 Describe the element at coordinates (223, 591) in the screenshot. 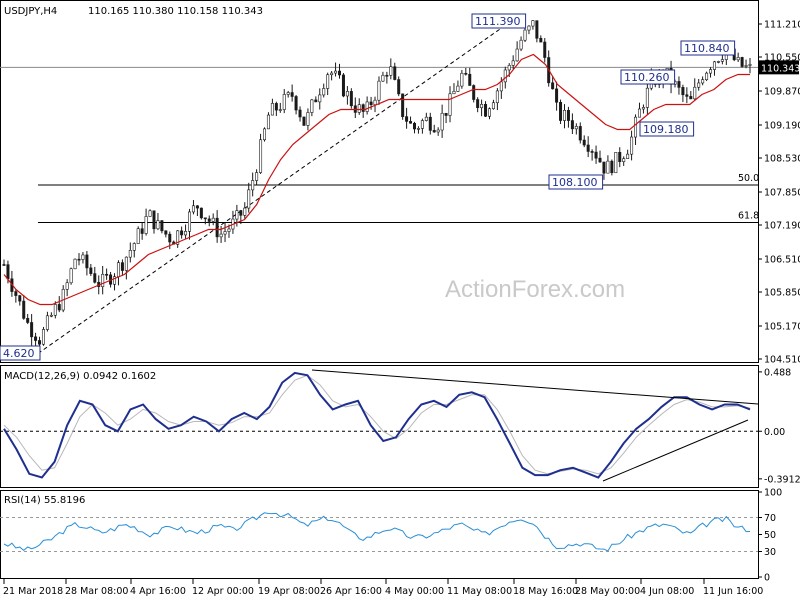

I see `x-tick-label: 12 Apr 00:00` at that location.